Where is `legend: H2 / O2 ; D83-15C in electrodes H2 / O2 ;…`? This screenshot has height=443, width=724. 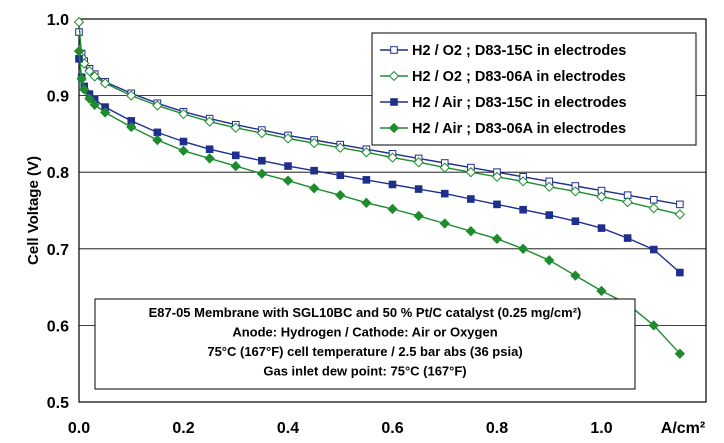 legend: H2 / O2 ; D83-15C in electrodes H2 / O2 ;… is located at coordinates (534, 89).